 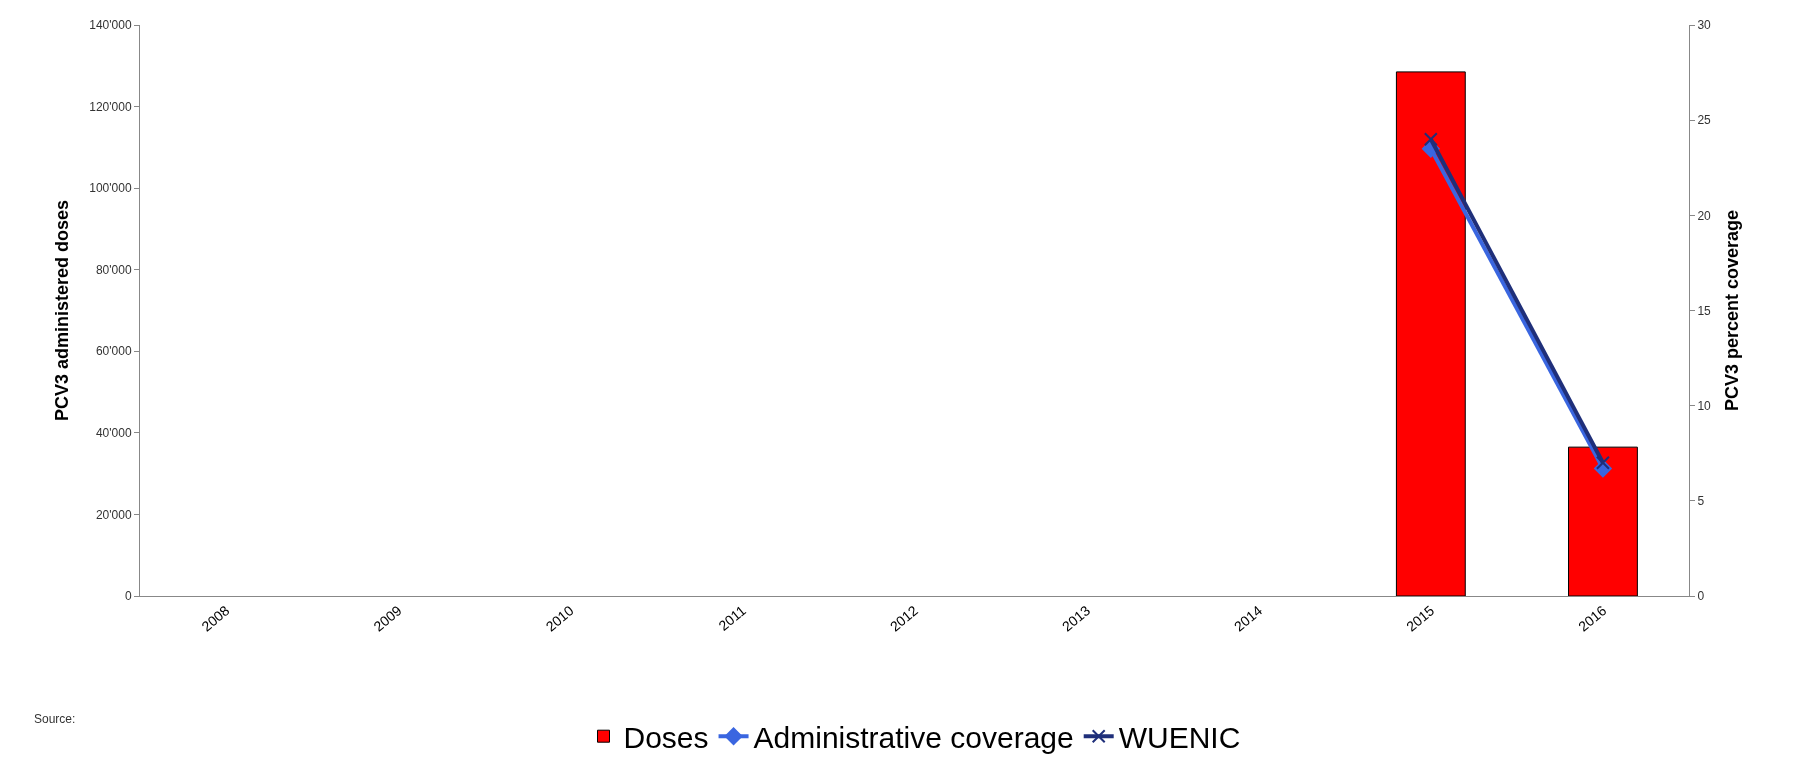 I want to click on y-tick-label: 20'000, so click(x=113, y=514).